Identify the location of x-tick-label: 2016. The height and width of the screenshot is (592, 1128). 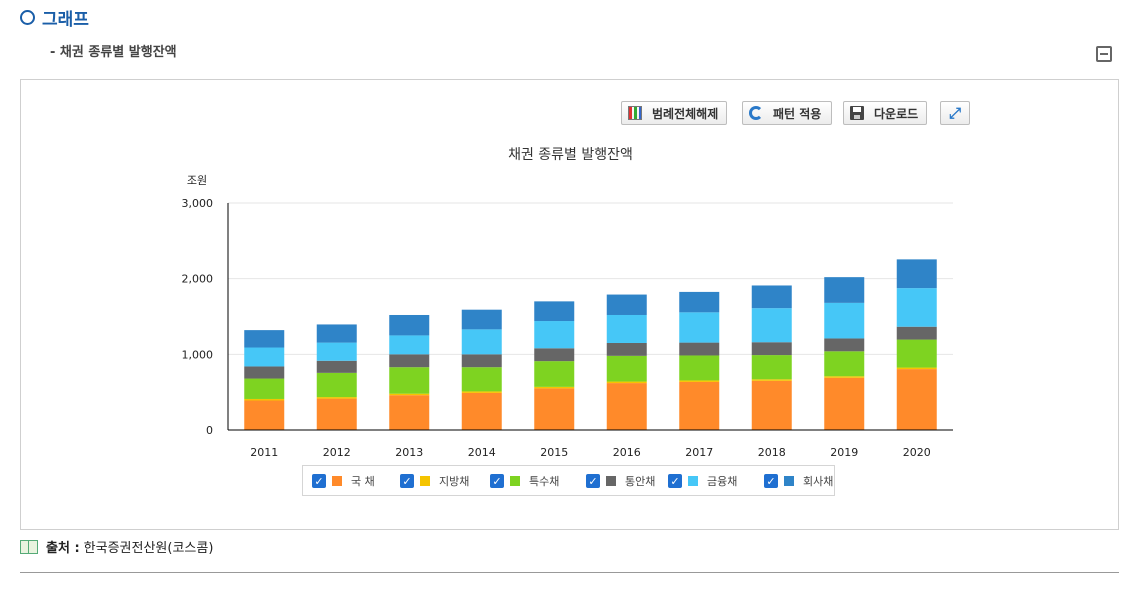
(627, 452).